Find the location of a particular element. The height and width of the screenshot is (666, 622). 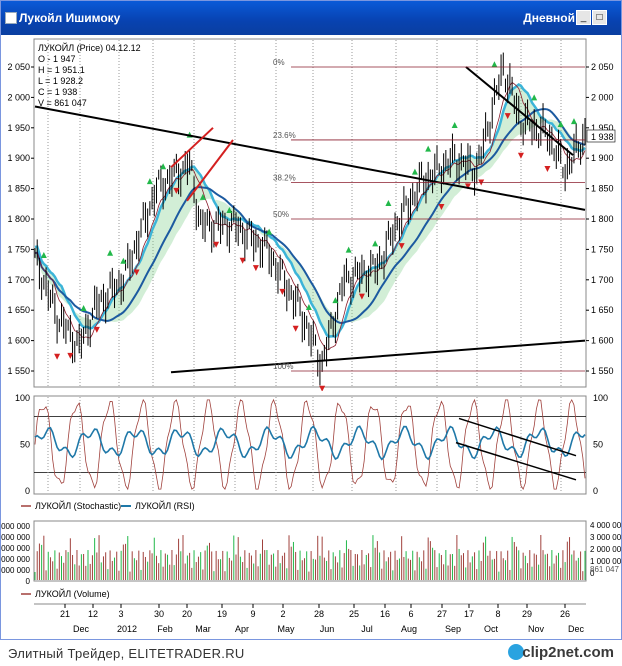

maximize-button: □ is located at coordinates (599, 17).